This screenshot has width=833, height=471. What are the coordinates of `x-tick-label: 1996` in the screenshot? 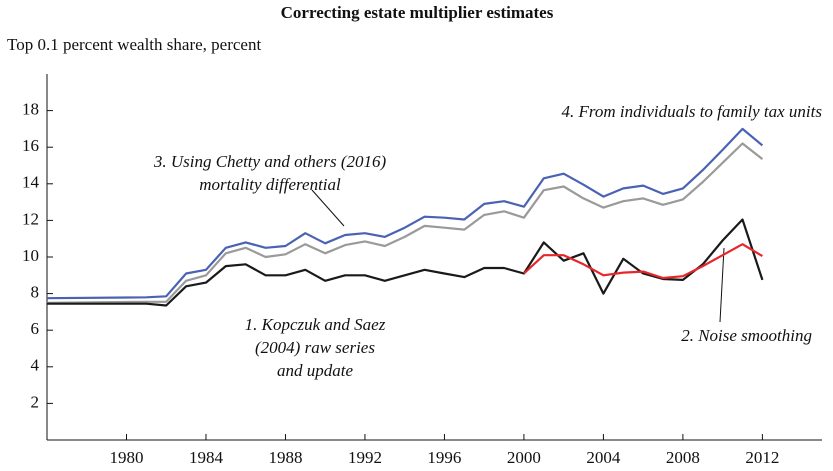 It's located at (444, 457).